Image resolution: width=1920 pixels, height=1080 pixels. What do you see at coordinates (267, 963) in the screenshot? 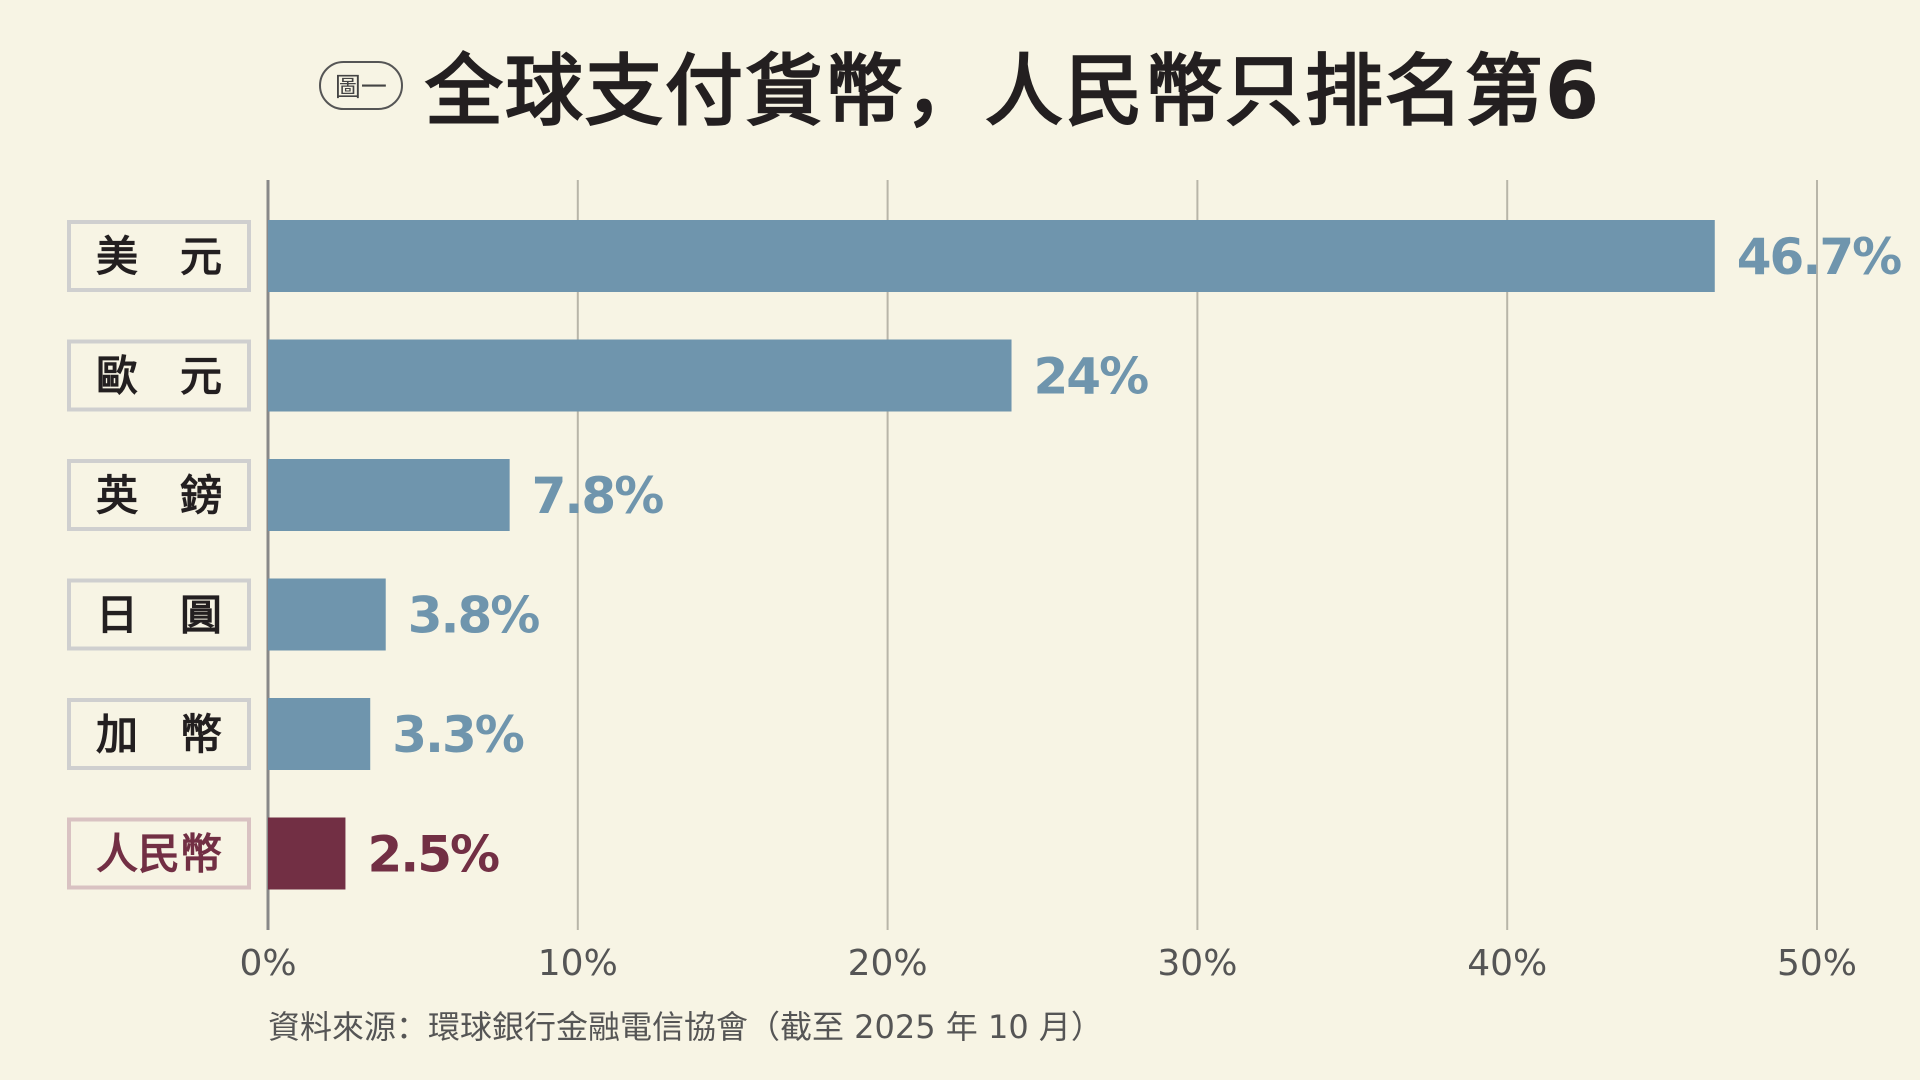
I see `x-tick-label: 0%` at bounding box center [267, 963].